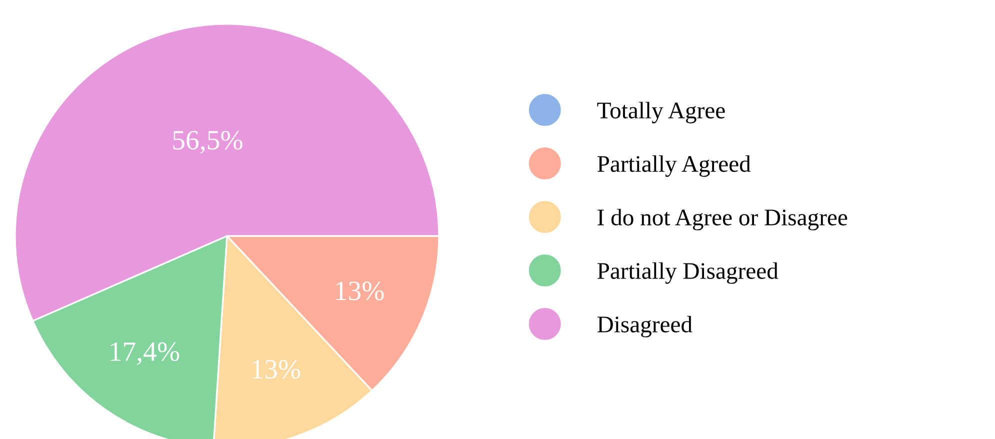 Image resolution: width=995 pixels, height=439 pixels. Describe the element at coordinates (723, 219) in the screenshot. I see `legend-label: I do not Agree or Disagree` at that location.